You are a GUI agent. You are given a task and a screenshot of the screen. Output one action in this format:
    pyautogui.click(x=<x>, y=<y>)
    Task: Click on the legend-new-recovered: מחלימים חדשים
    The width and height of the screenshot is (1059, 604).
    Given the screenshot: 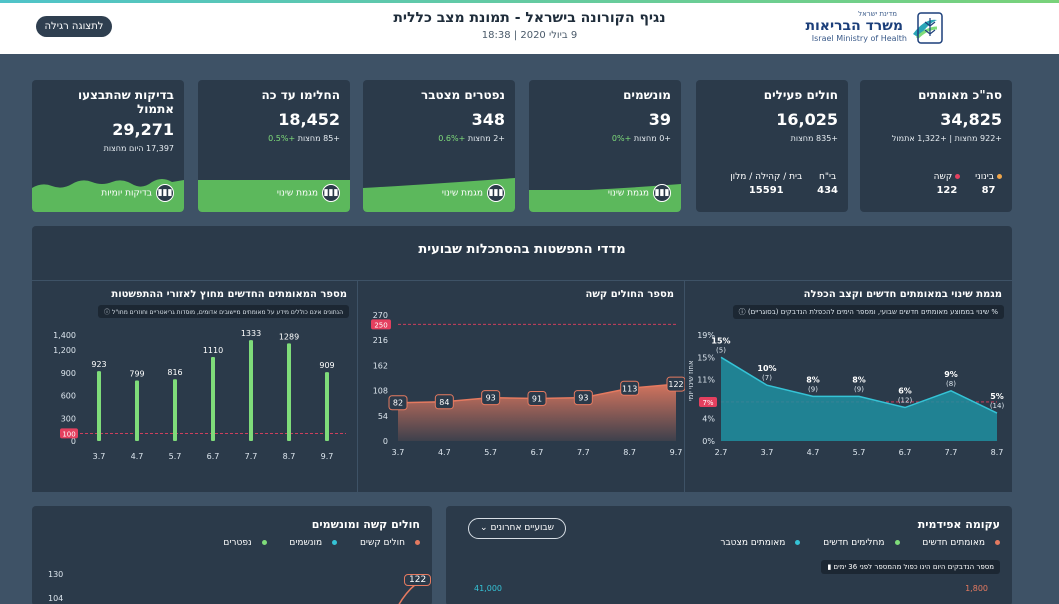 What is the action you would take?
    pyautogui.click(x=856, y=543)
    